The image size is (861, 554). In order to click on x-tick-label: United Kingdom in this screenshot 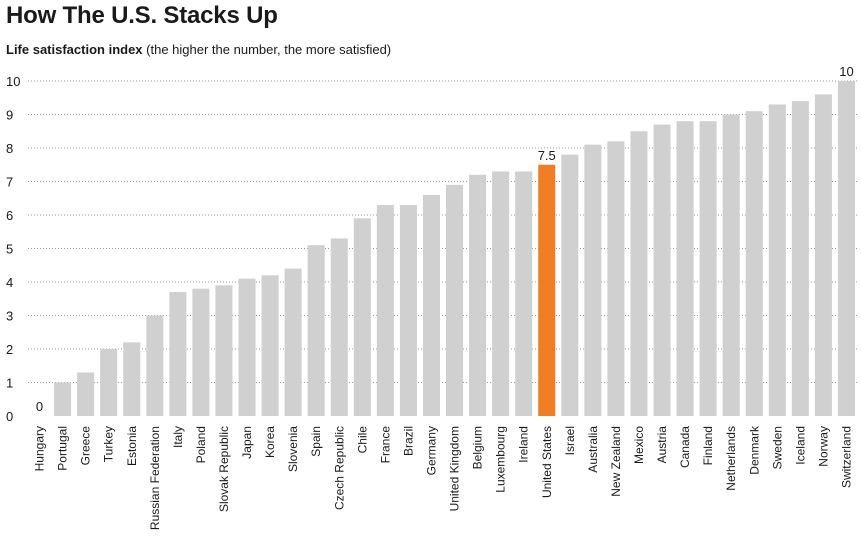, I will do `click(455, 468)`.